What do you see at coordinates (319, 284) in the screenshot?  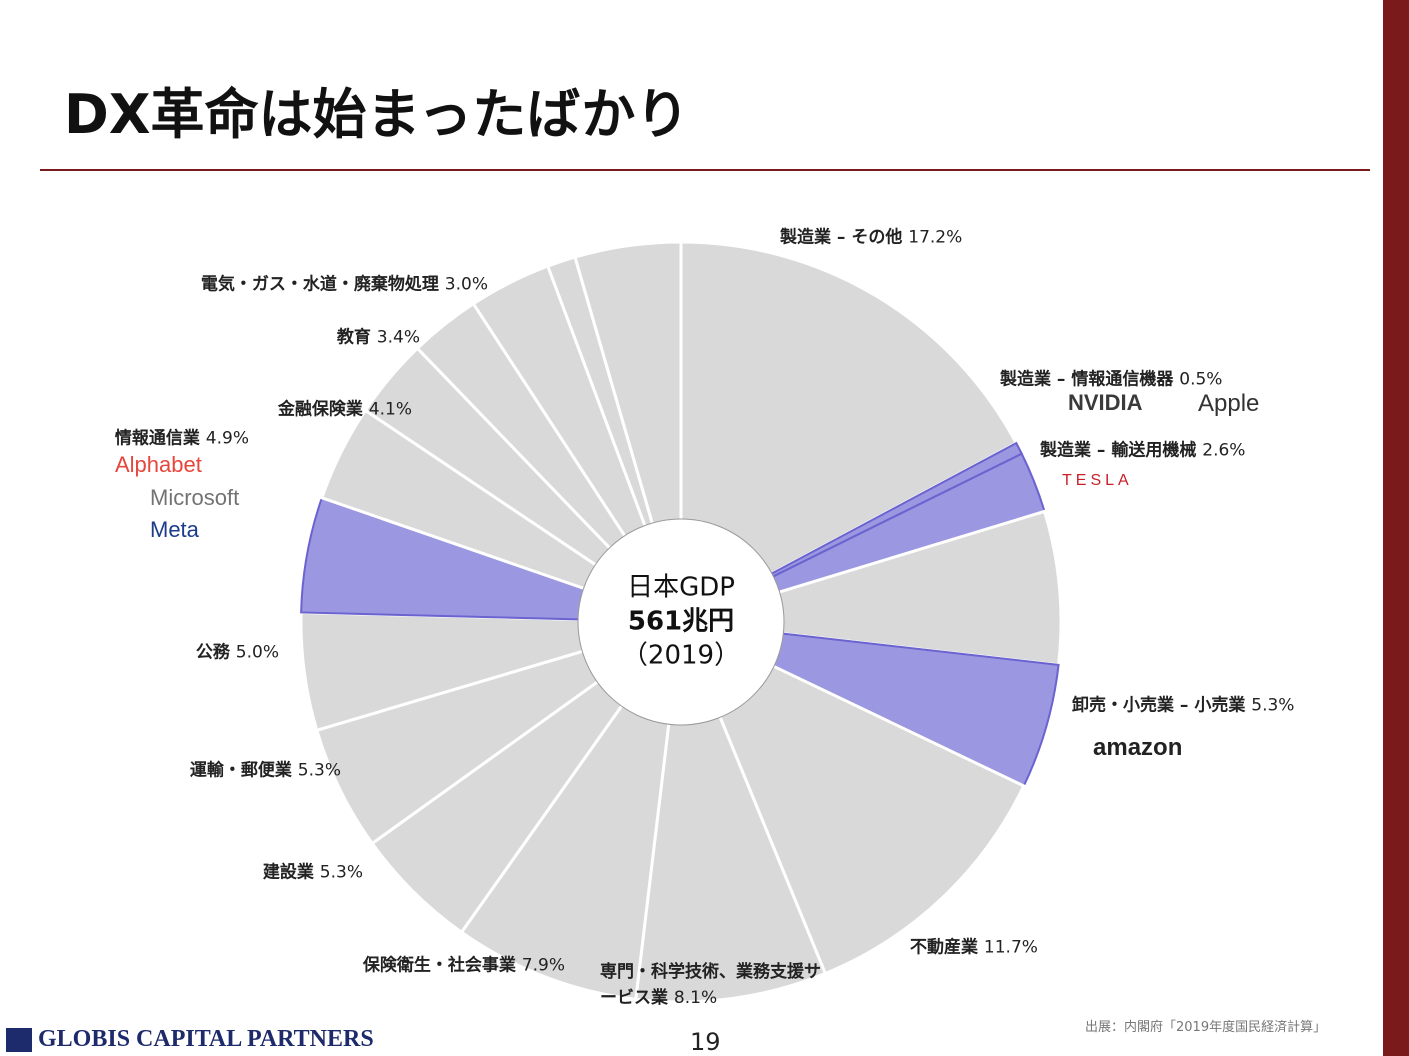 I see `category-label: 電気・ガス・水道・廃棄物処理` at bounding box center [319, 284].